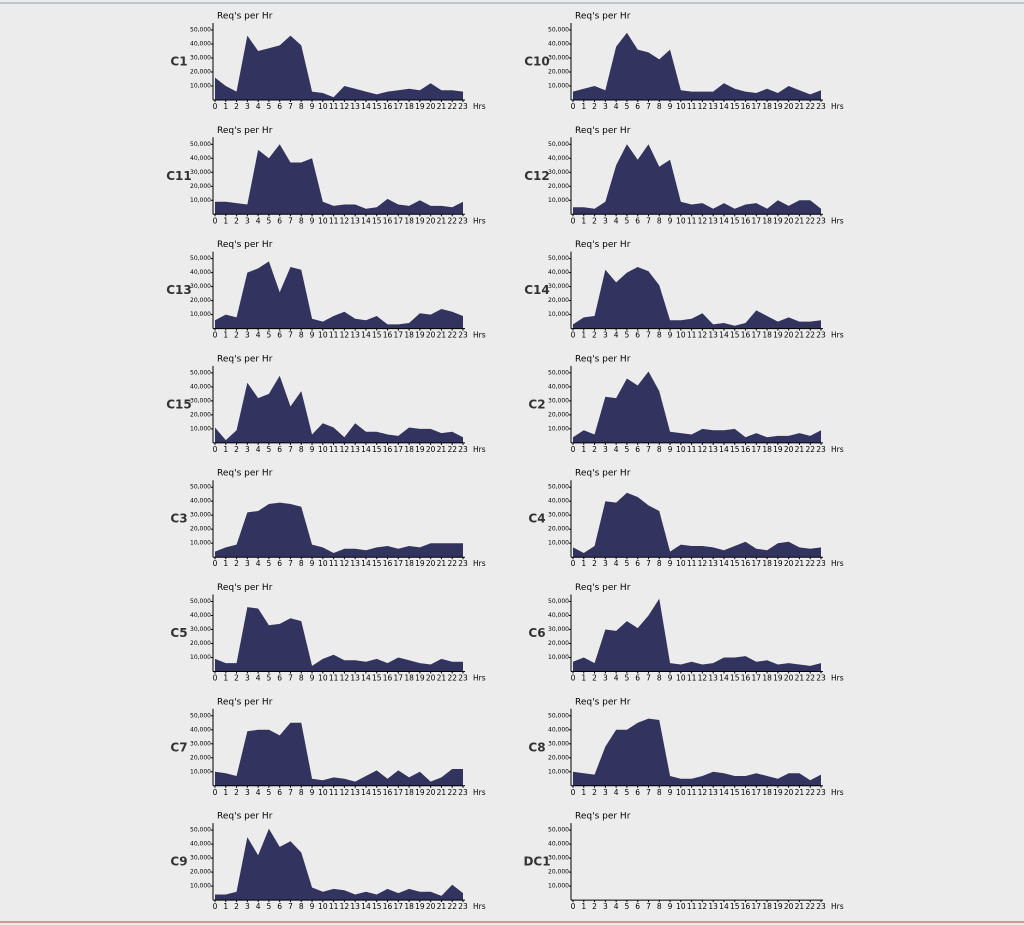  What do you see at coordinates (537, 290) in the screenshot?
I see `chart-name: C14` at bounding box center [537, 290].